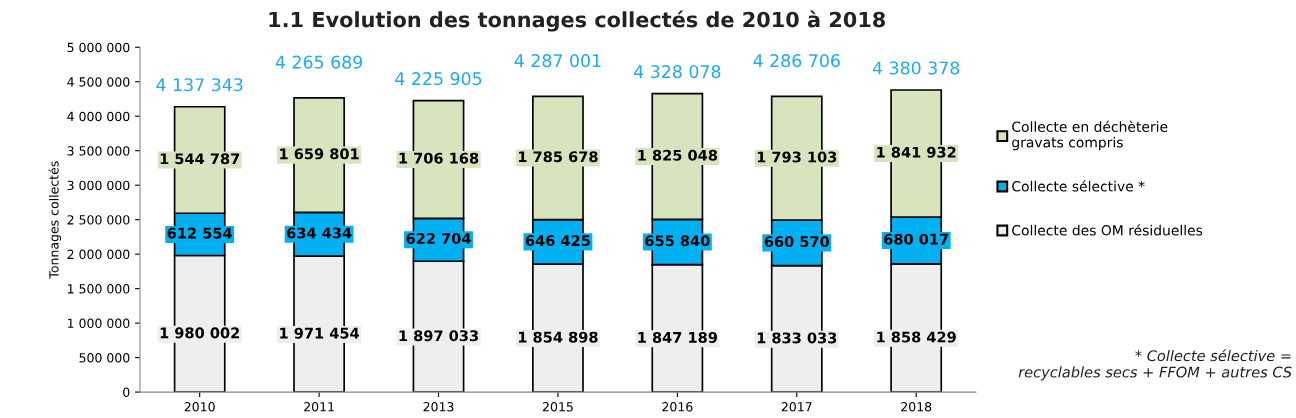 The height and width of the screenshot is (418, 1296). Describe the element at coordinates (678, 155) in the screenshot. I see `data-label: 1 825 048` at that location.